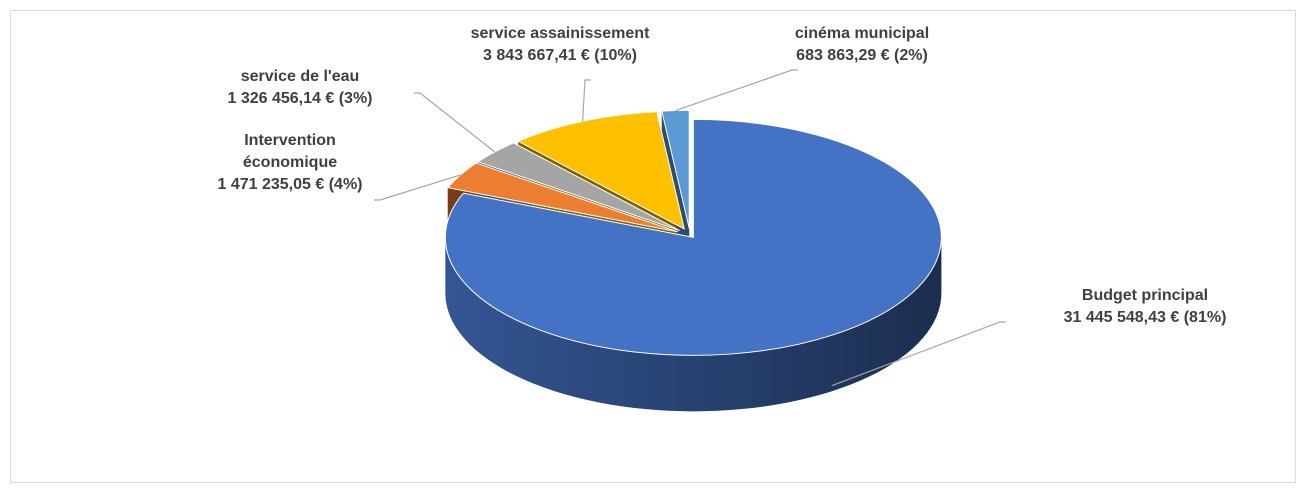 This screenshot has width=1308, height=495. I want to click on data-label: Budget principal 31 445 548,43 € (81%), so click(1145, 307).